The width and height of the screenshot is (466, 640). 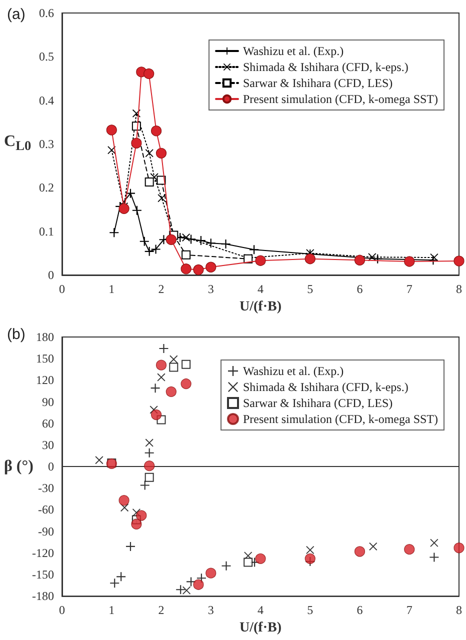 I want to click on y-tick-label: 30, so click(x=48, y=445).